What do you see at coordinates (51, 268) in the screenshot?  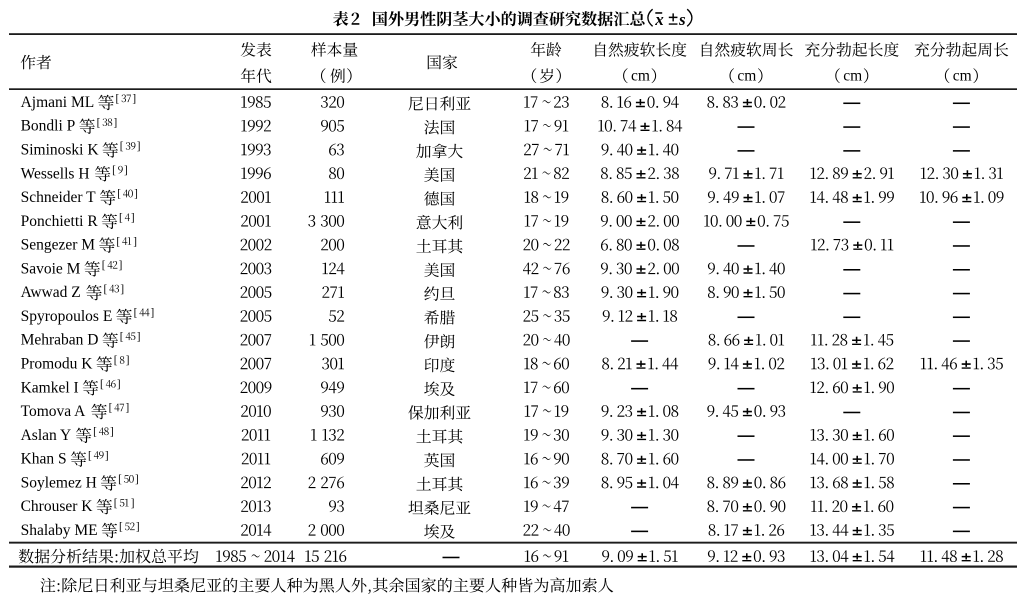 I see `svg-text: Savoie M` at bounding box center [51, 268].